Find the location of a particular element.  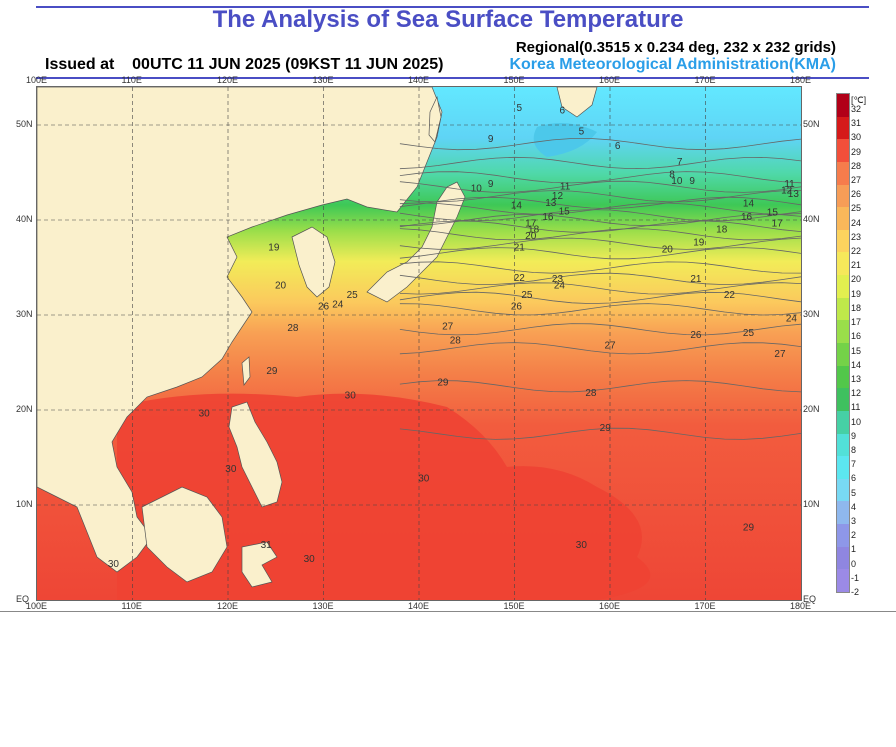

isotherm-label: 16 is located at coordinates (548, 217).